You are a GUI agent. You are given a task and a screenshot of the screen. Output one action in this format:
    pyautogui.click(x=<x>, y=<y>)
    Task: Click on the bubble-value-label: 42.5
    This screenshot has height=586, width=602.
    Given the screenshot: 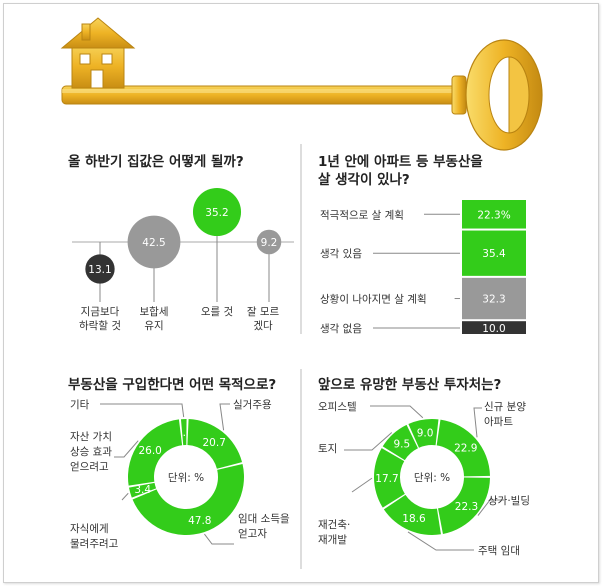 What is the action you would take?
    pyautogui.click(x=153, y=243)
    